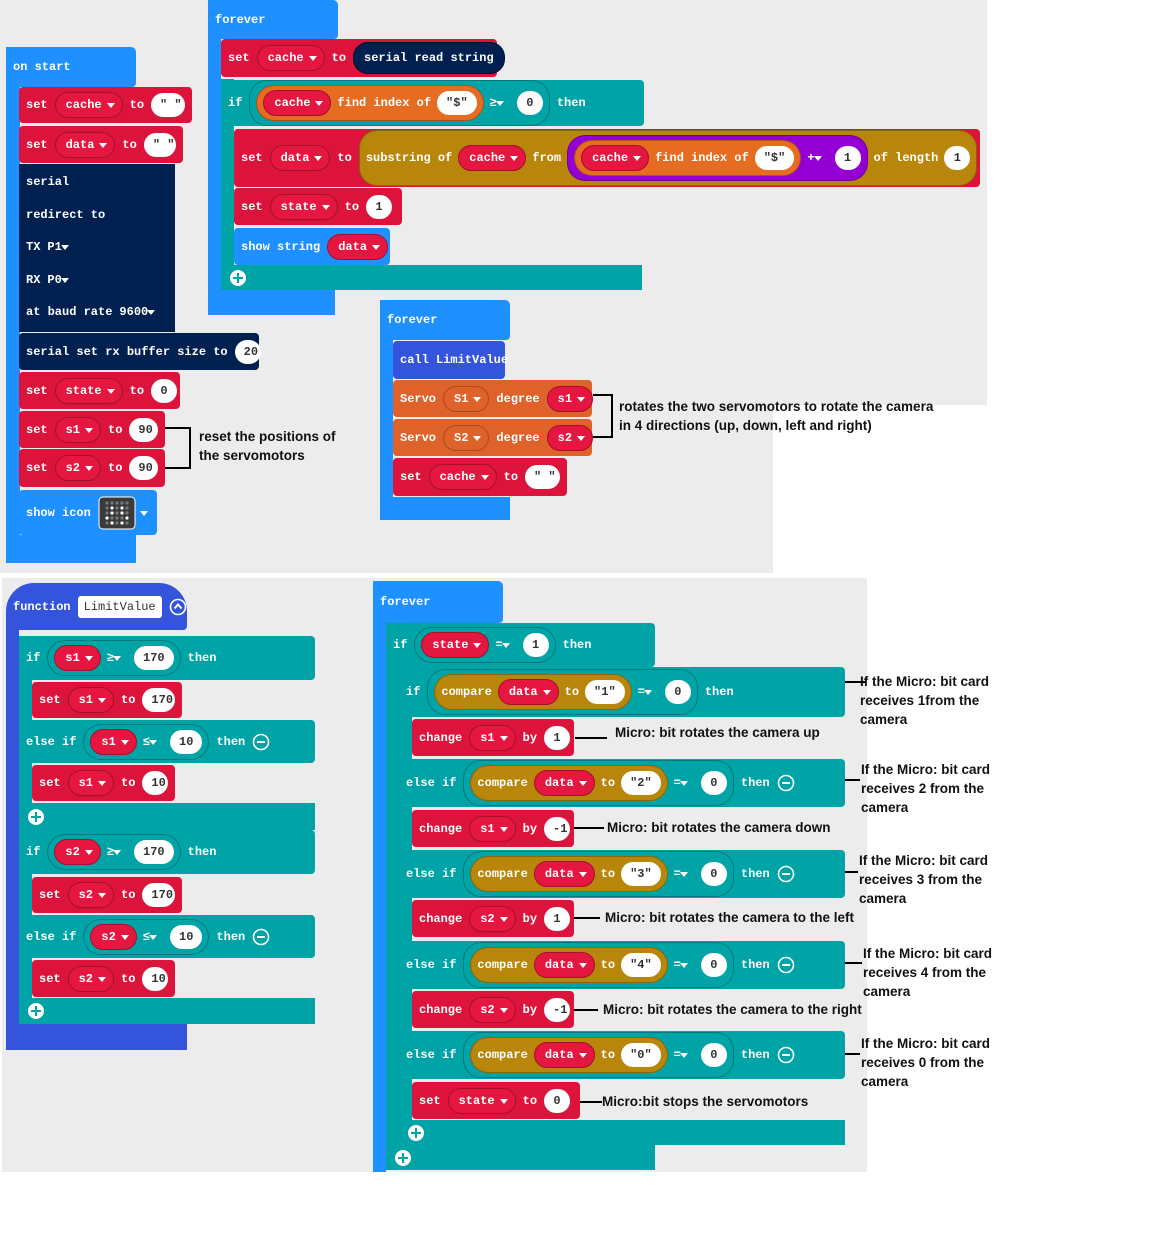  What do you see at coordinates (598, 874) in the screenshot?
I see `nested-block: compare data to "3" = 0` at bounding box center [598, 874].